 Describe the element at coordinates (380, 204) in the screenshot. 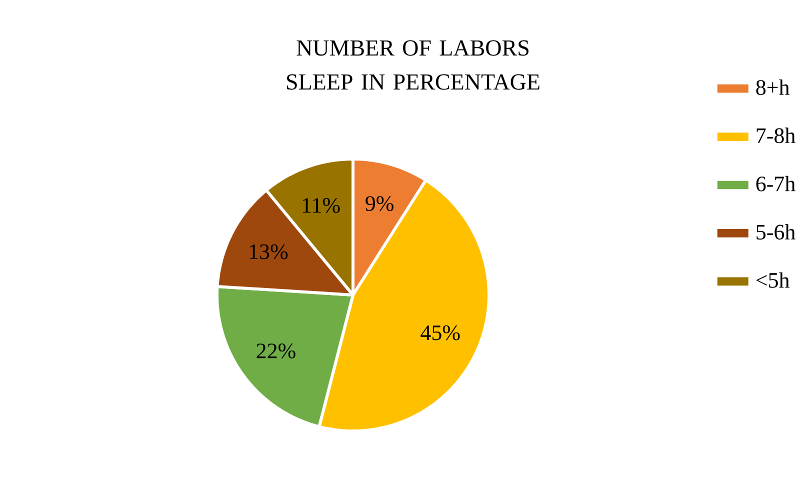

I see `data-label: 9%` at that location.